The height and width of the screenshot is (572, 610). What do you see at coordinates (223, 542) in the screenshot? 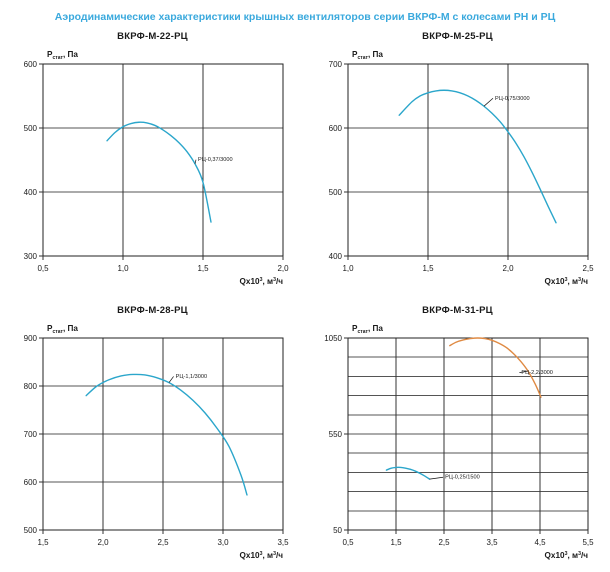
I see `x-tick-label: 3,0` at bounding box center [223, 542].